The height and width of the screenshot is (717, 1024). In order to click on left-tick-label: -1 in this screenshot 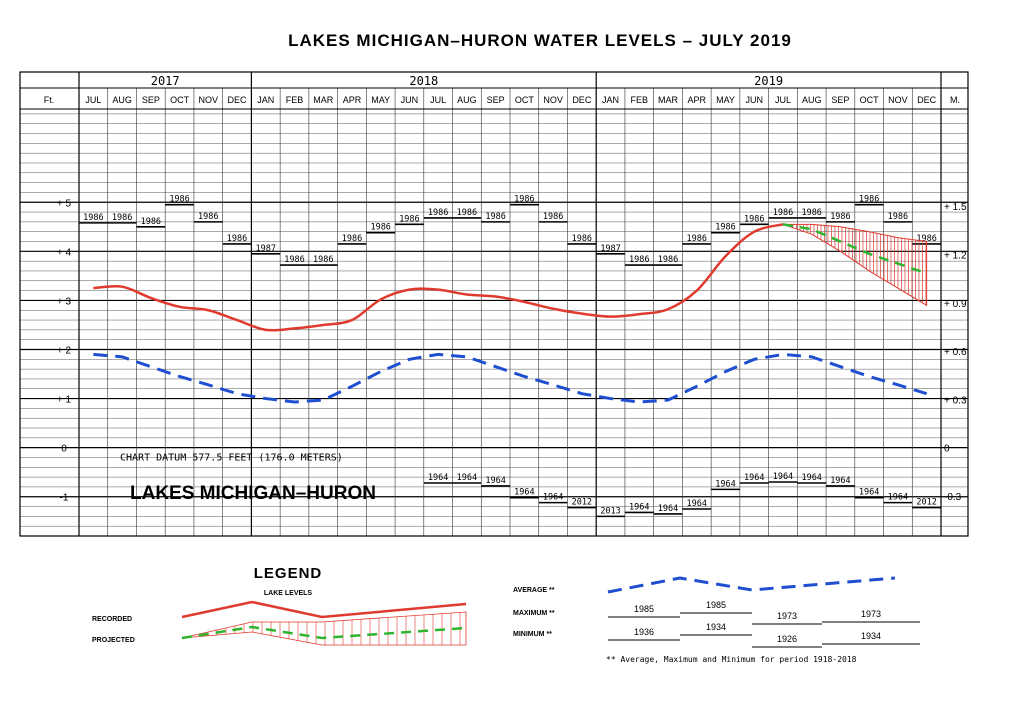, I will do `click(64, 498)`.